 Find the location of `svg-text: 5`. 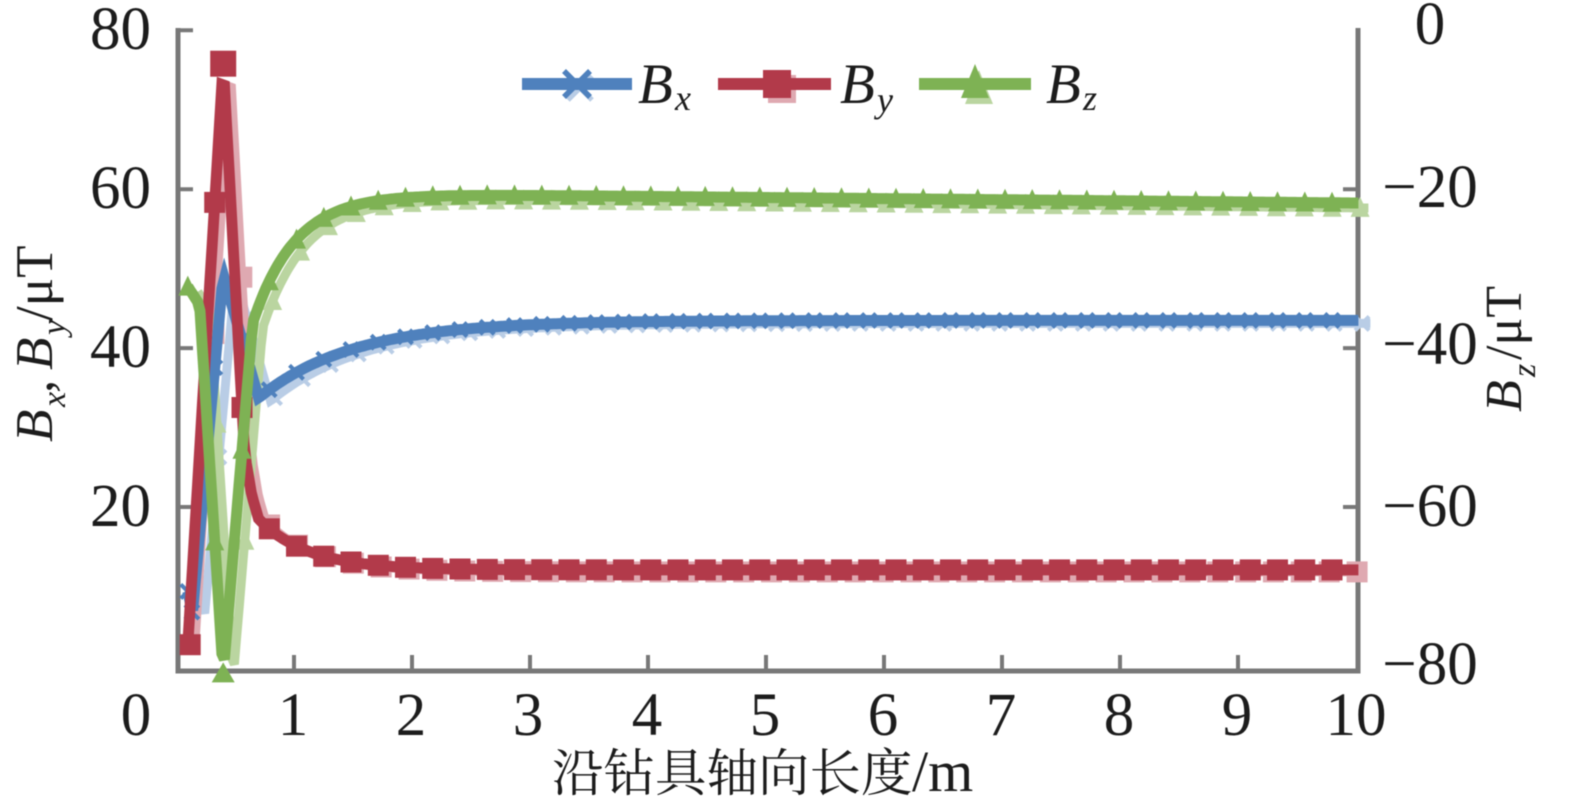

svg-text: 5 is located at coordinates (765, 715).